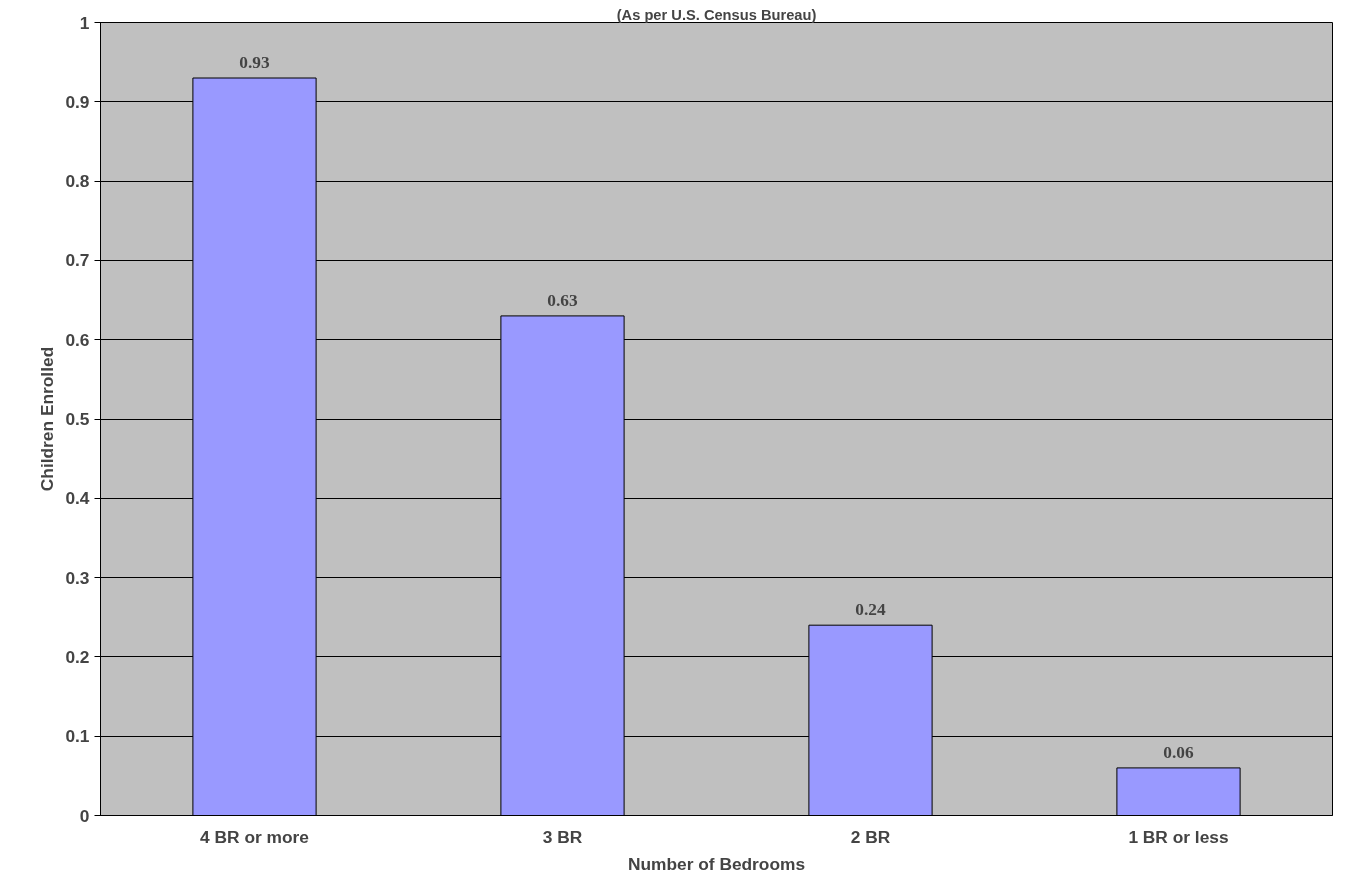  Describe the element at coordinates (77, 260) in the screenshot. I see `y-tick-label: 0.7` at that location.